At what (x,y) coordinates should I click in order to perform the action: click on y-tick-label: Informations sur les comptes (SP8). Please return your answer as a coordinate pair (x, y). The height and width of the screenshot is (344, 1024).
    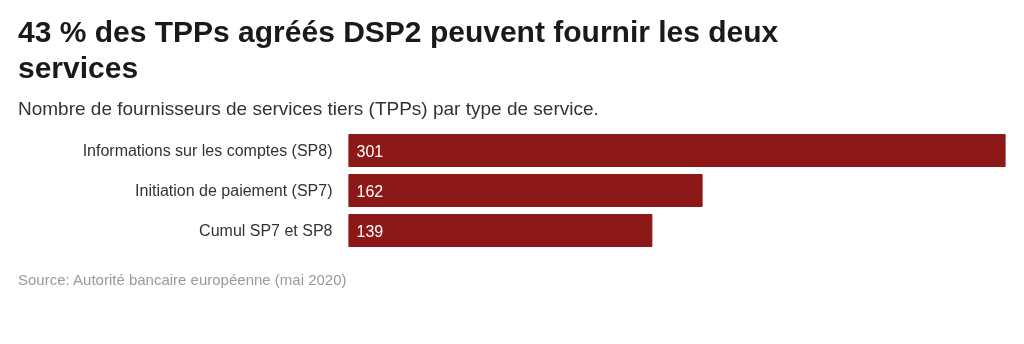
    Looking at the image, I should click on (207, 151).